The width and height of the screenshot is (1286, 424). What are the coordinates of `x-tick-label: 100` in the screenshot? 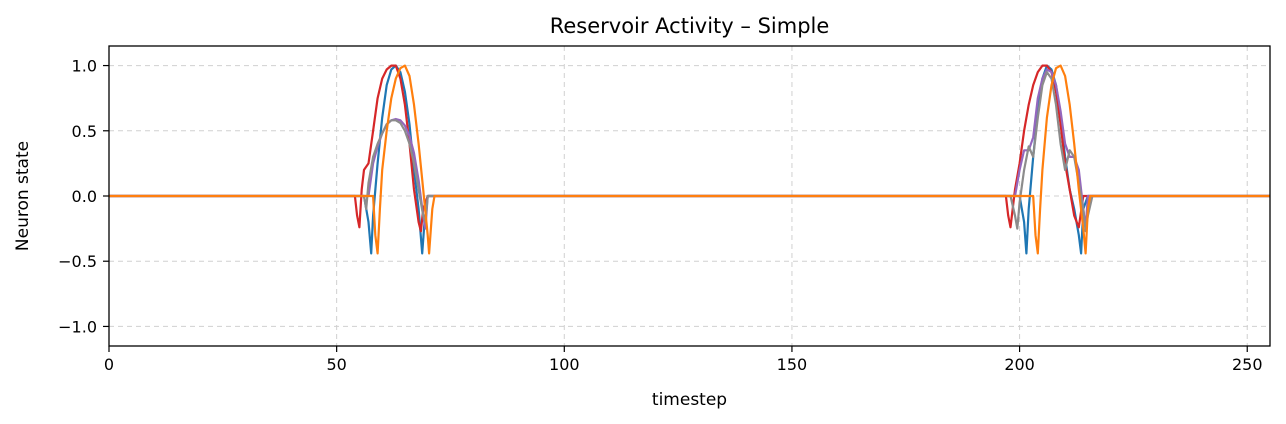 It's located at (564, 364).